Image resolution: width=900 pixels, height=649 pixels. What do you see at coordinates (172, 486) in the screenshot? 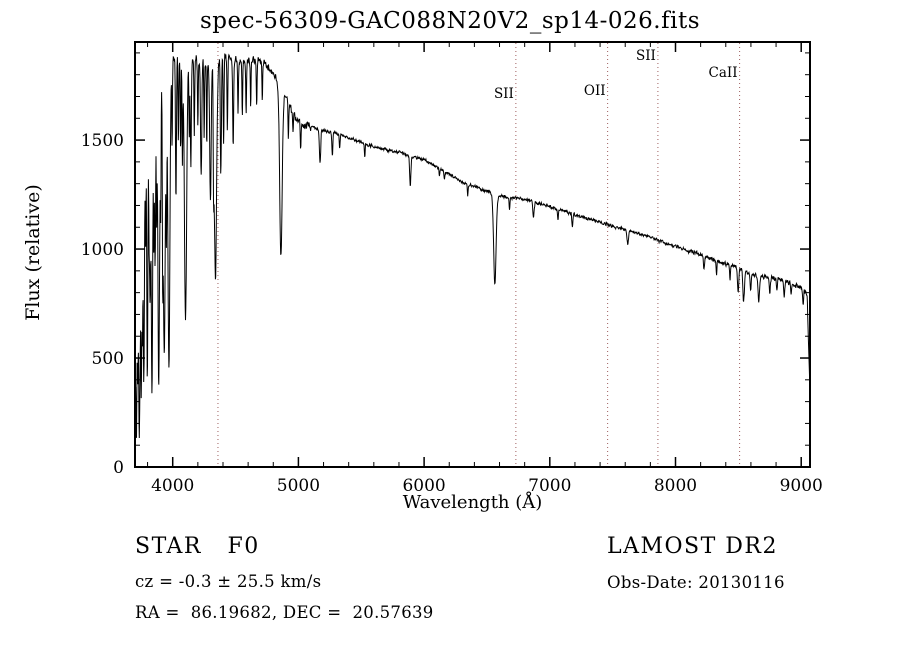
I see `x-tick-label: 4000` at bounding box center [172, 486].